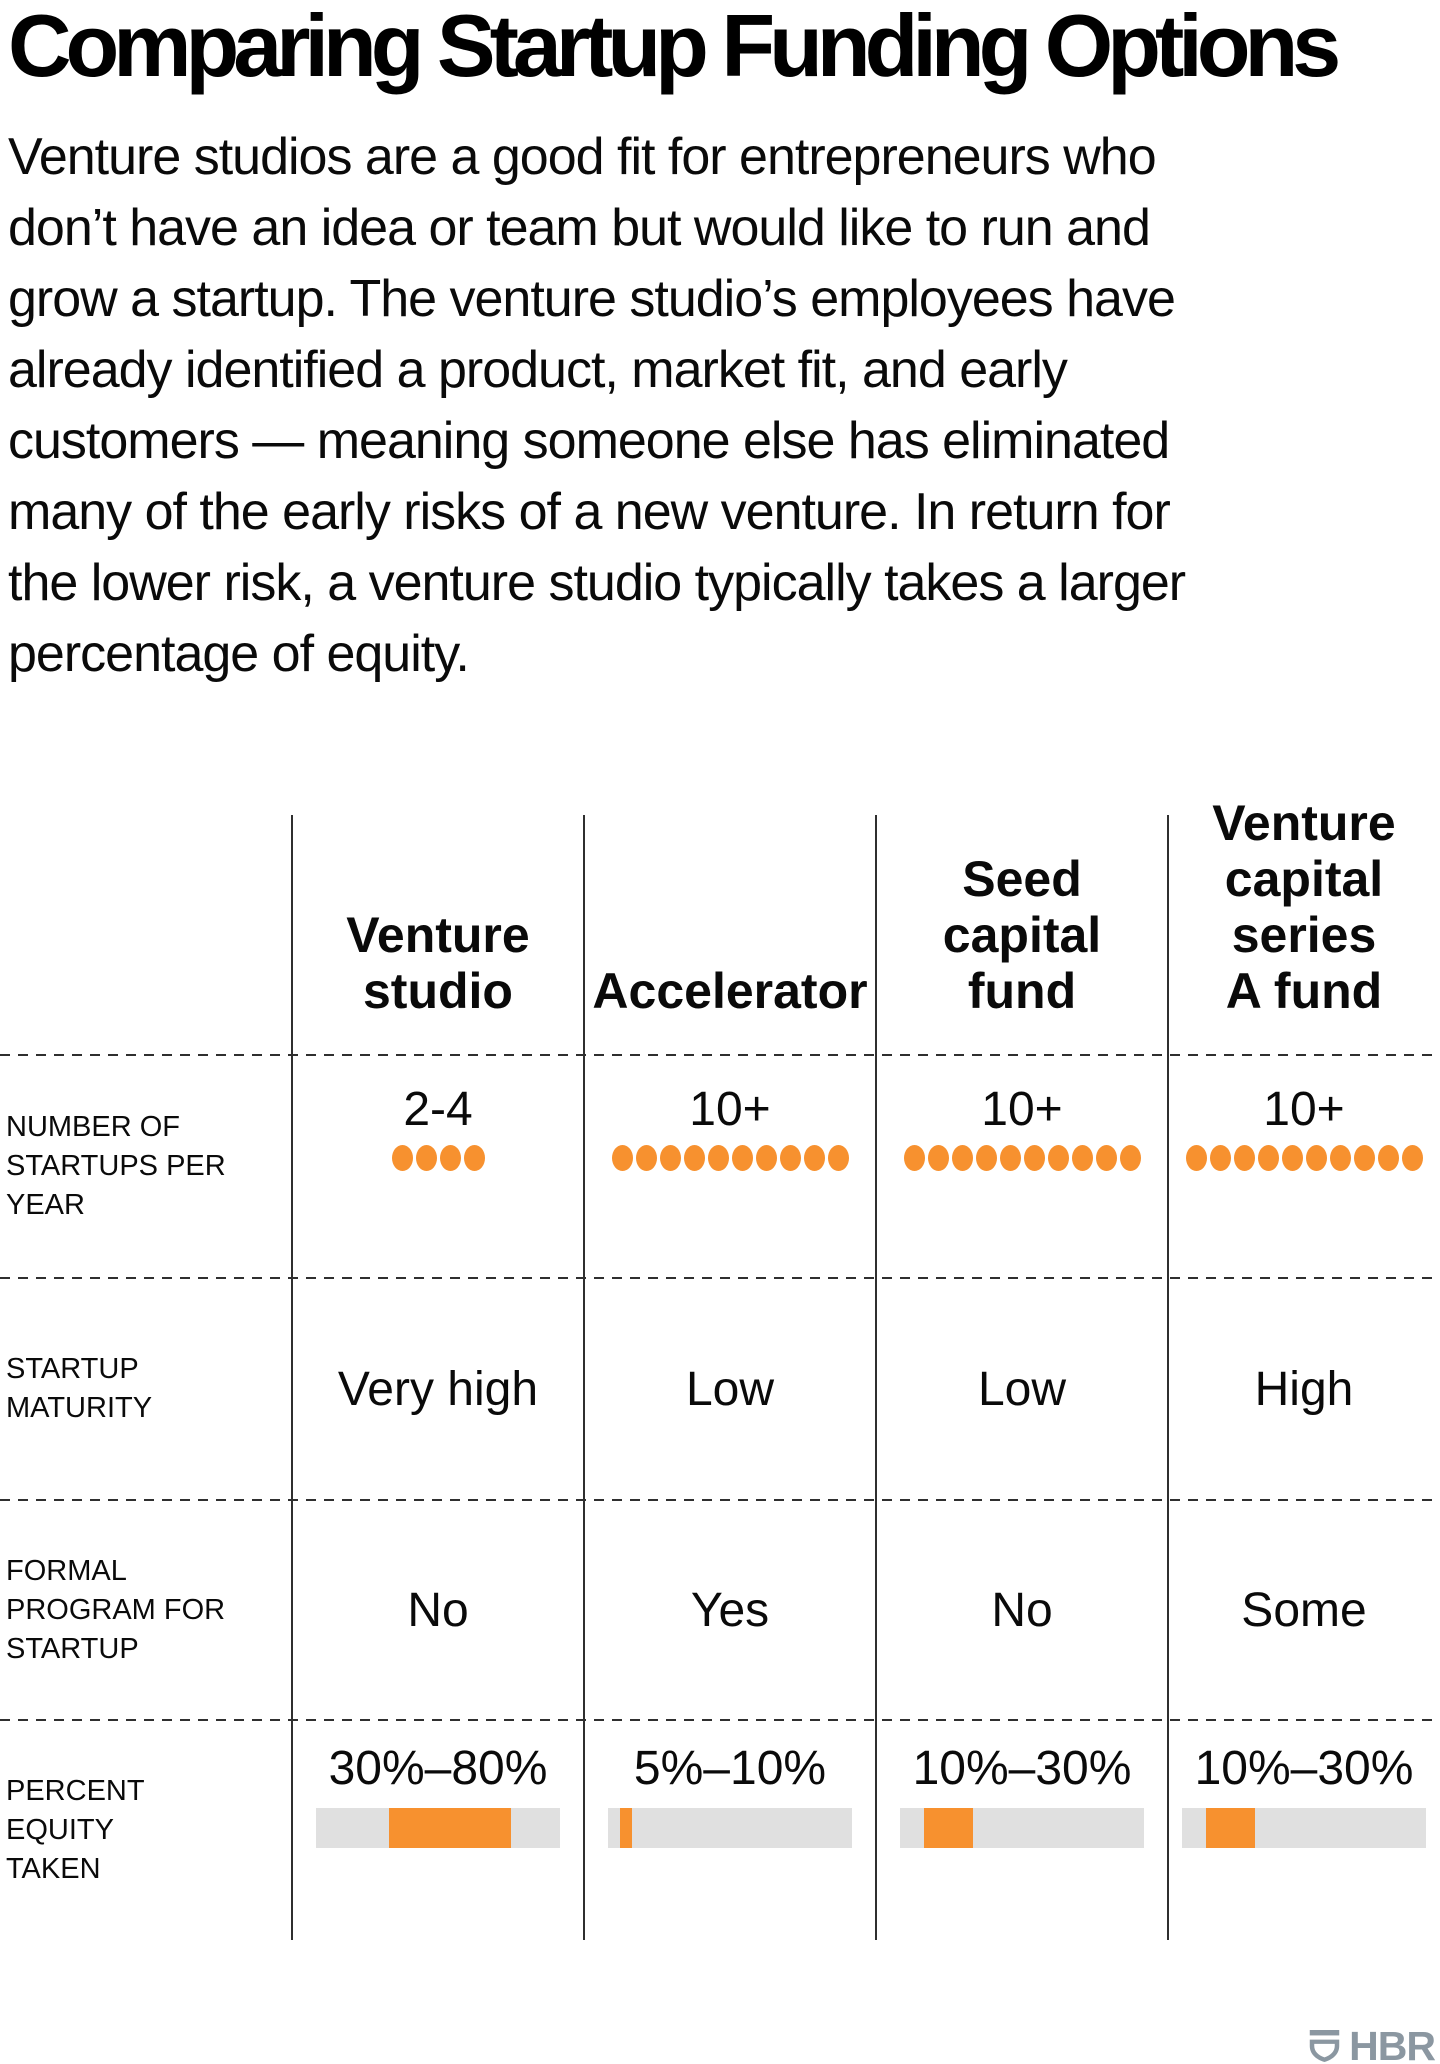  I want to click on equity-range-value: 30%–80%, so click(438, 1768).